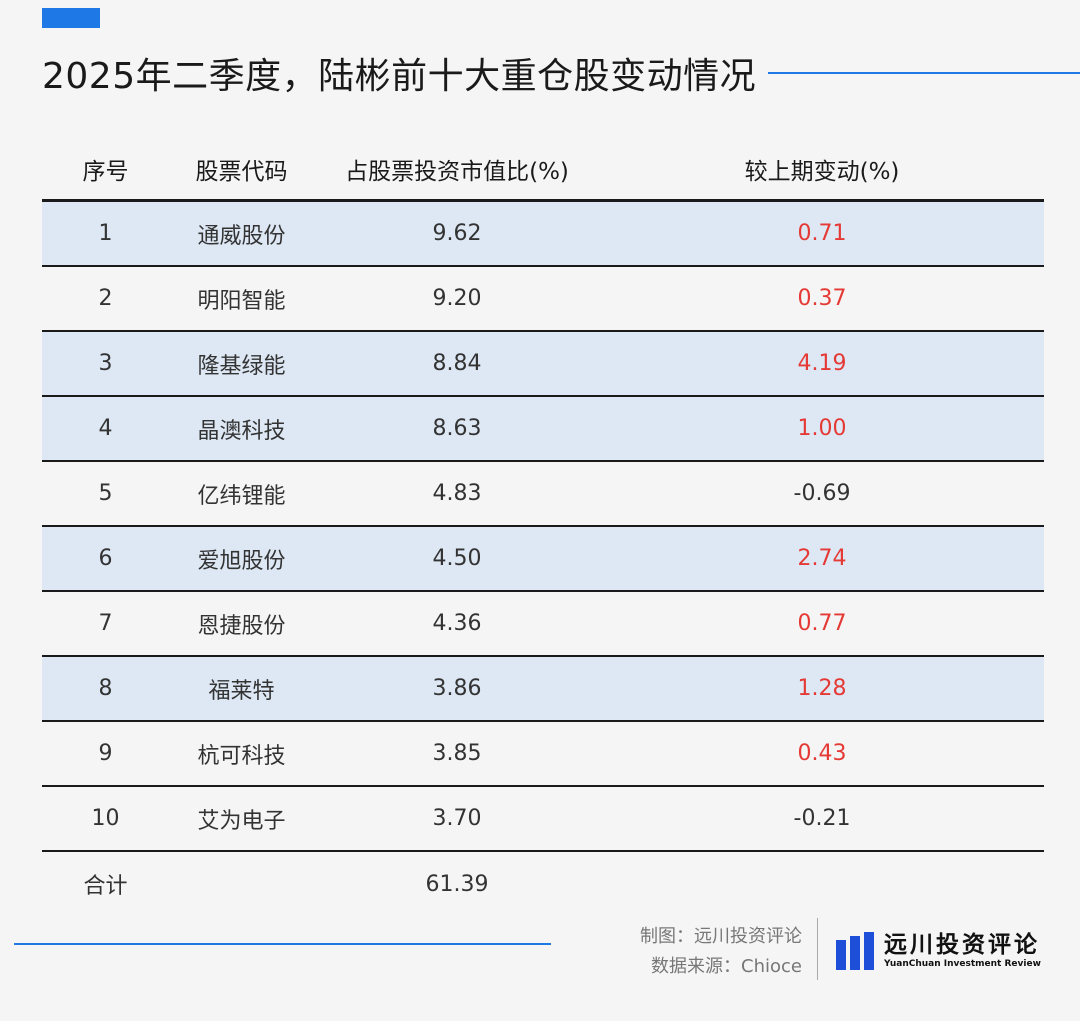  I want to click on row-change: 0.77, so click(822, 623).